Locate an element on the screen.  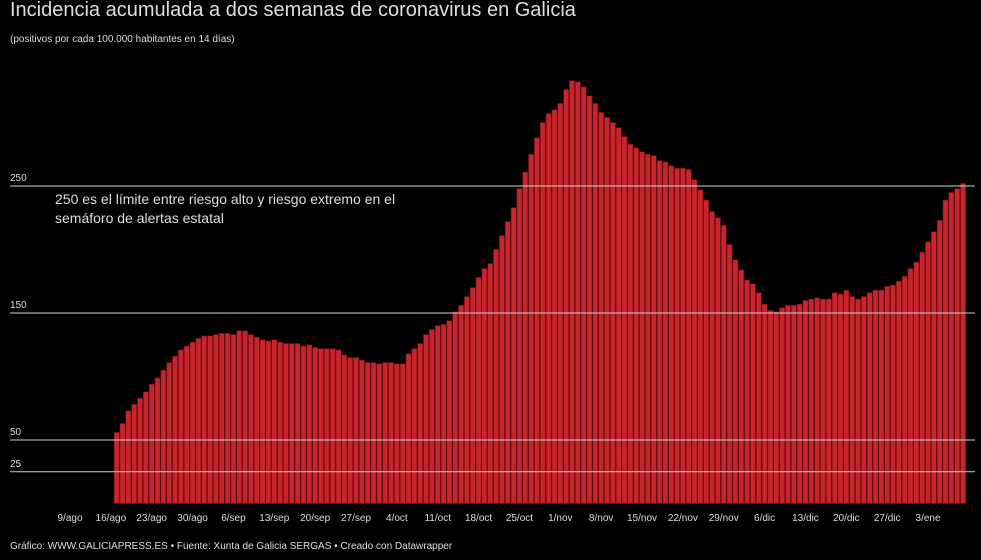
x-tick-label: 16/ago is located at coordinates (111, 518).